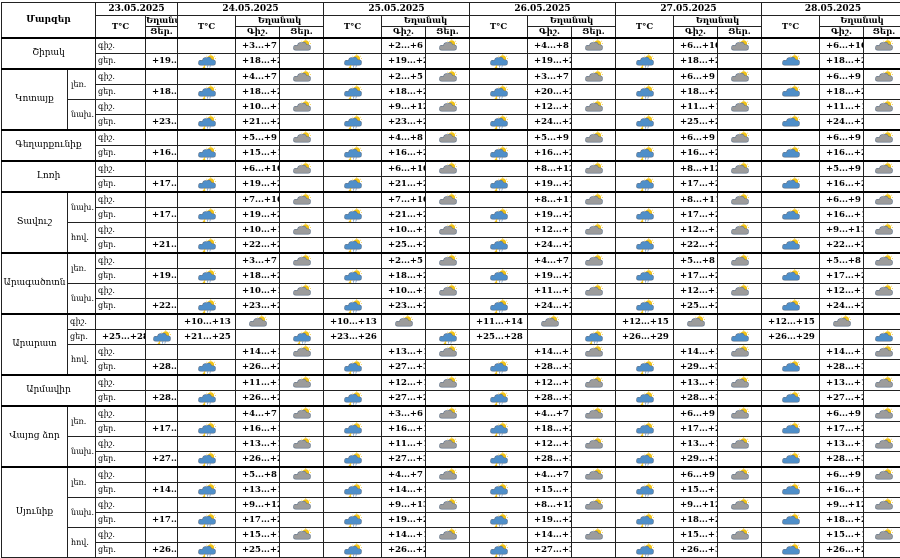 The height and width of the screenshot is (558, 900). What do you see at coordinates (550, 460) in the screenshot?
I see `temperature-cell: +28...+31` at bounding box center [550, 460].